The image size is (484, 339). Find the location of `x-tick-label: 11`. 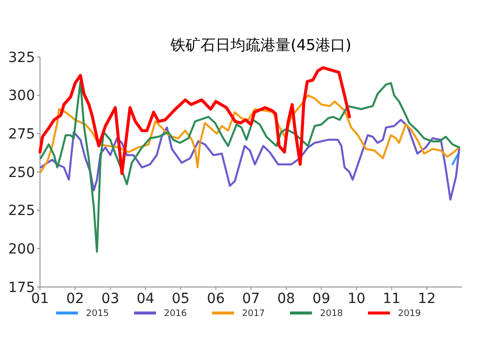

x-tick-label: 11 is located at coordinates (391, 299).